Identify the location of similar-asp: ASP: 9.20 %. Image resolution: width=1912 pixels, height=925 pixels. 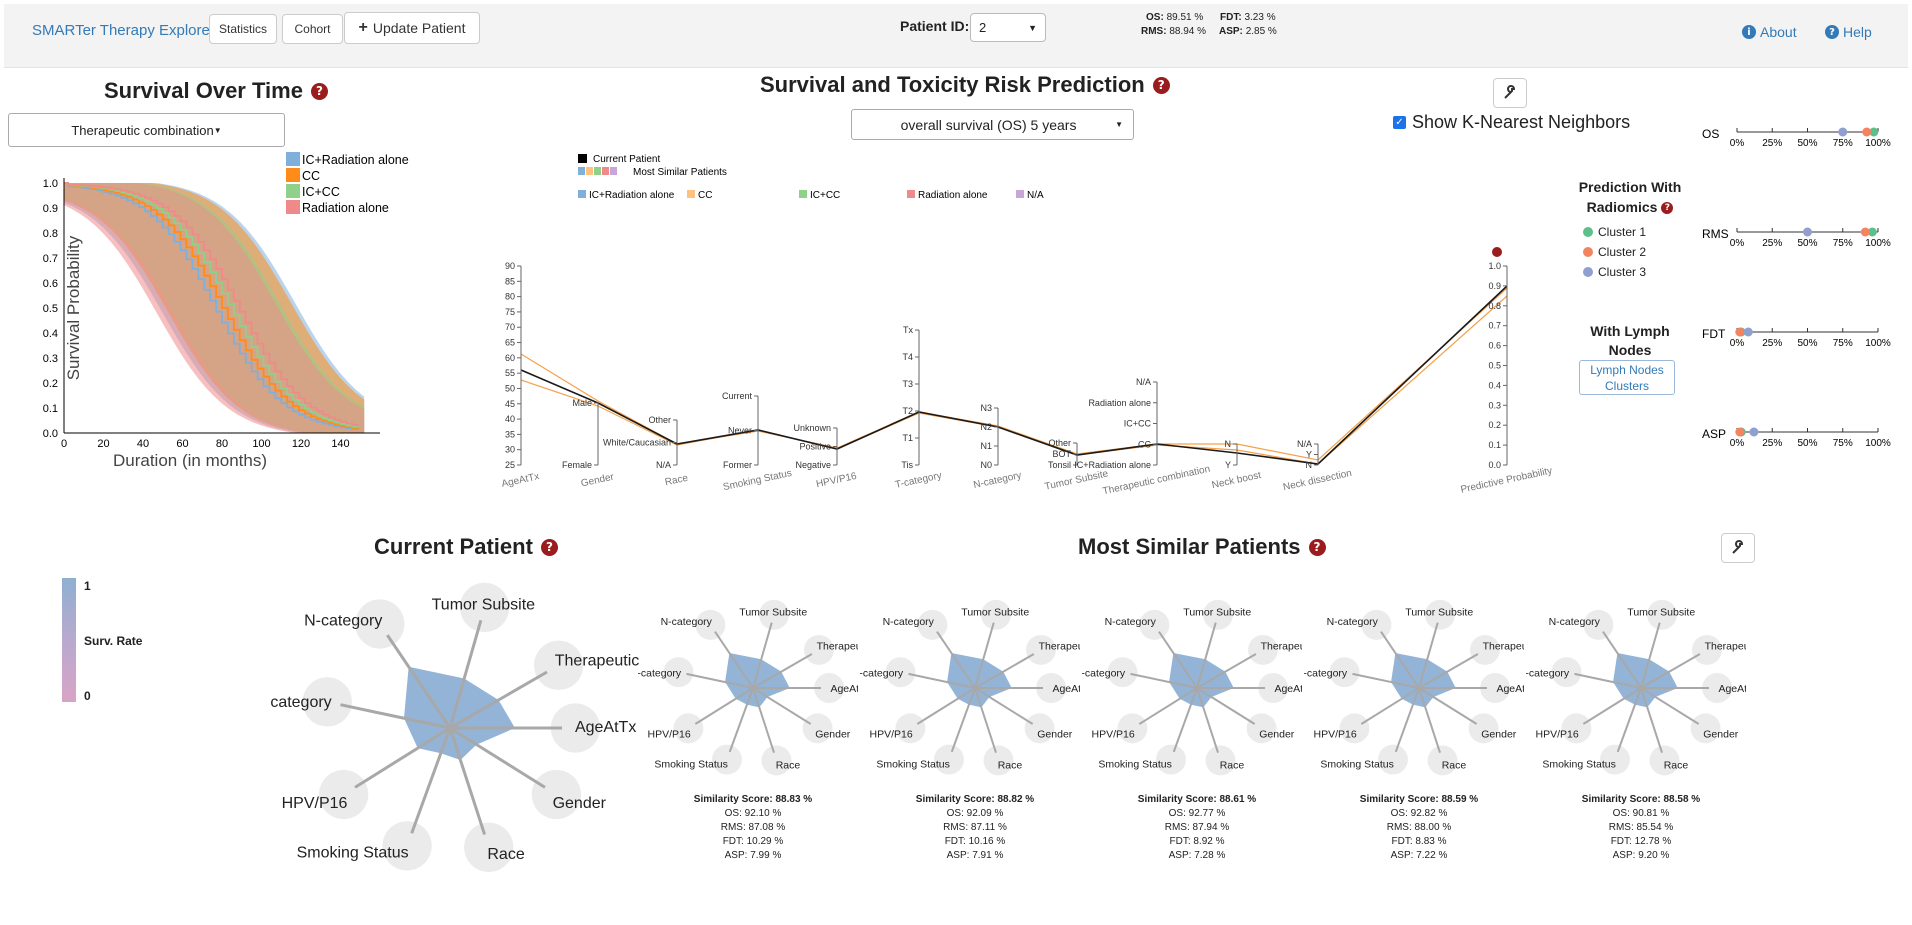
(1641, 855).